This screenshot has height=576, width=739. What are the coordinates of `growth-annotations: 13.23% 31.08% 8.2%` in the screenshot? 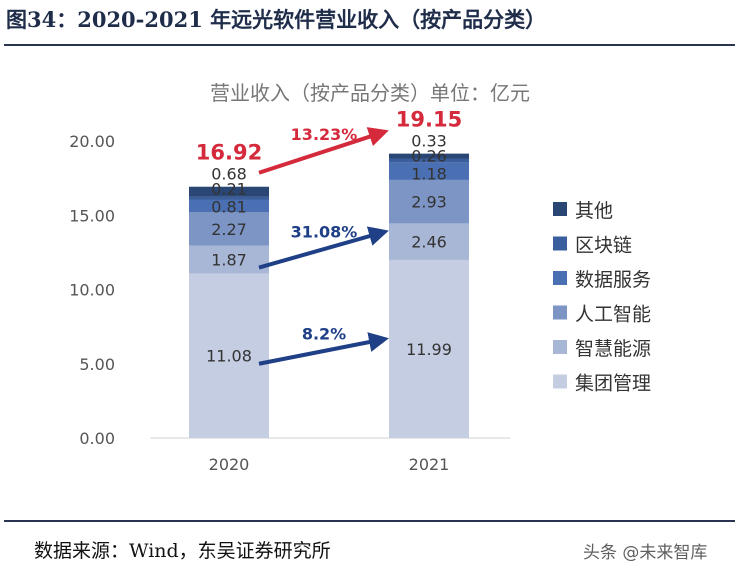 It's located at (323, 245).